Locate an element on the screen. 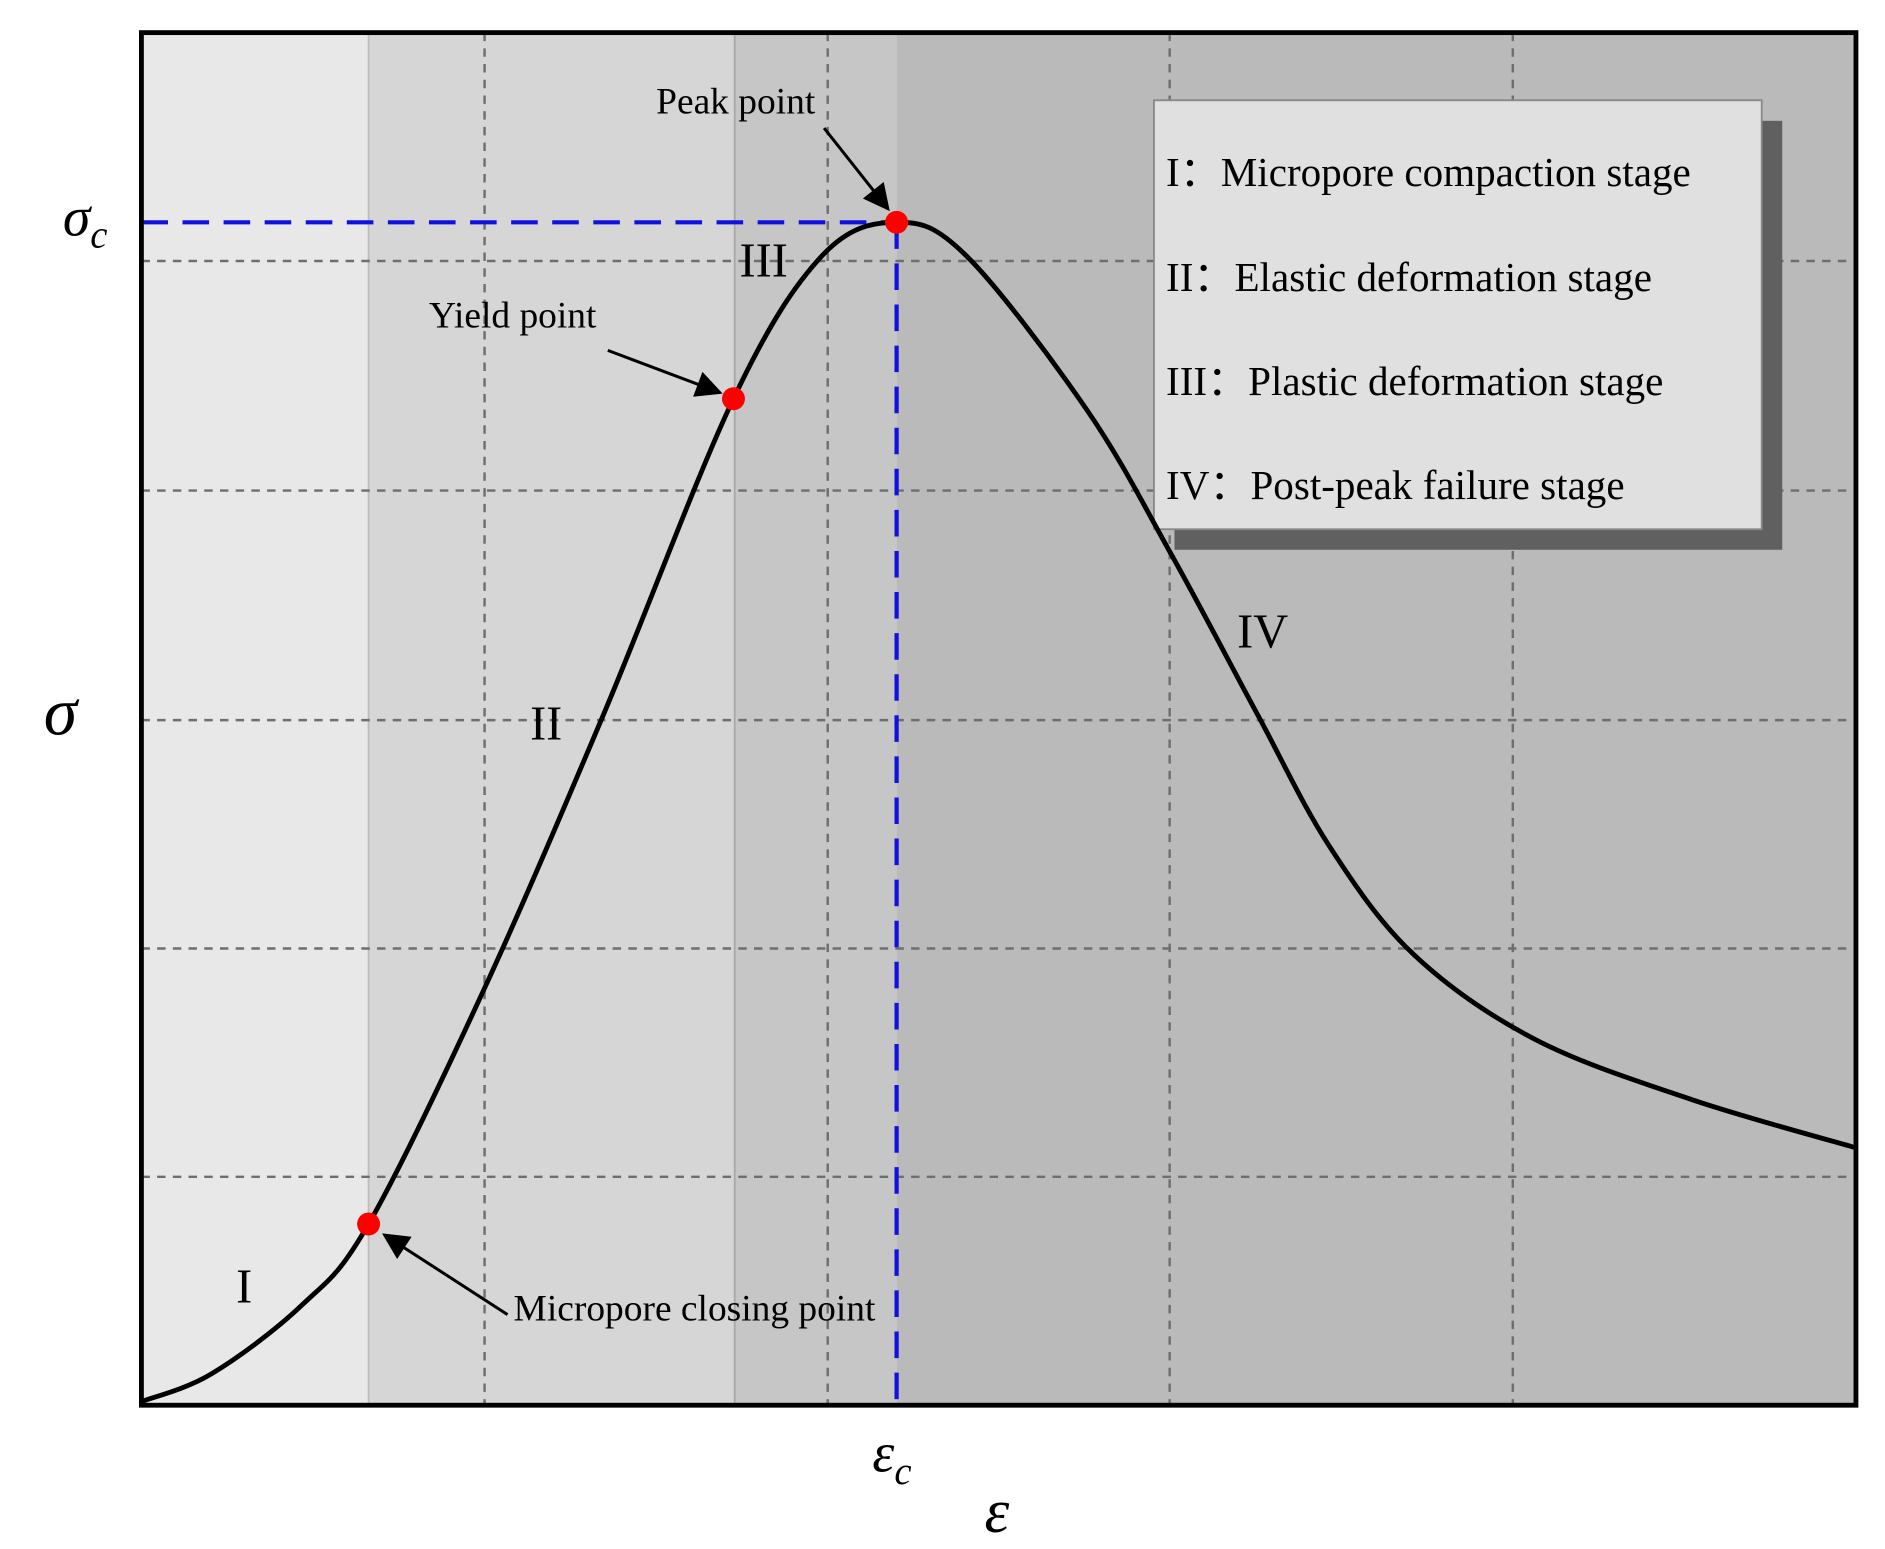  peak-stress-label: σc is located at coordinates (85, 222).